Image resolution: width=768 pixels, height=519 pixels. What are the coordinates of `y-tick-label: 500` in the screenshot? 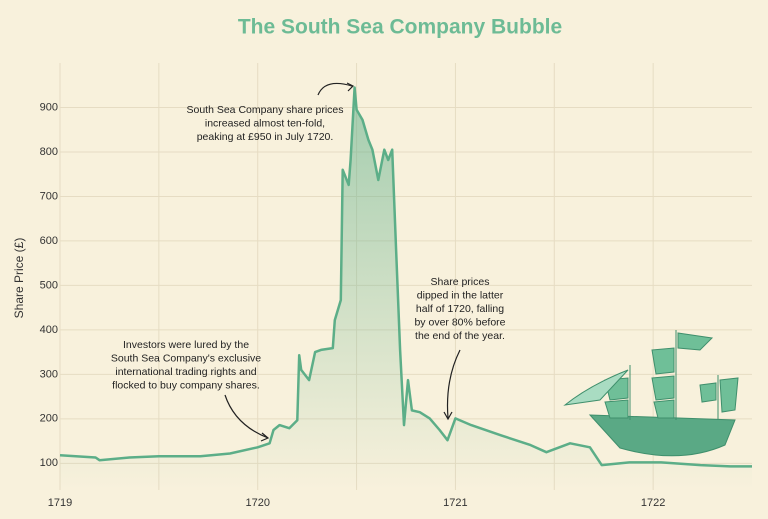 It's located at (49, 285).